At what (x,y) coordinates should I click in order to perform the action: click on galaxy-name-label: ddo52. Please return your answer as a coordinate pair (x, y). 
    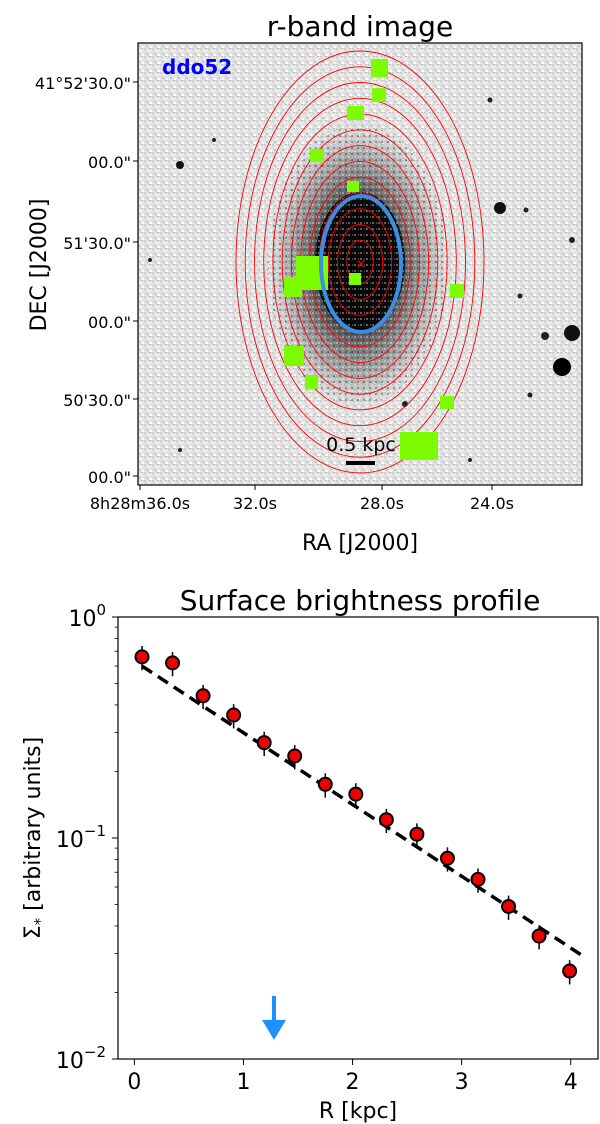
    Looking at the image, I should click on (197, 67).